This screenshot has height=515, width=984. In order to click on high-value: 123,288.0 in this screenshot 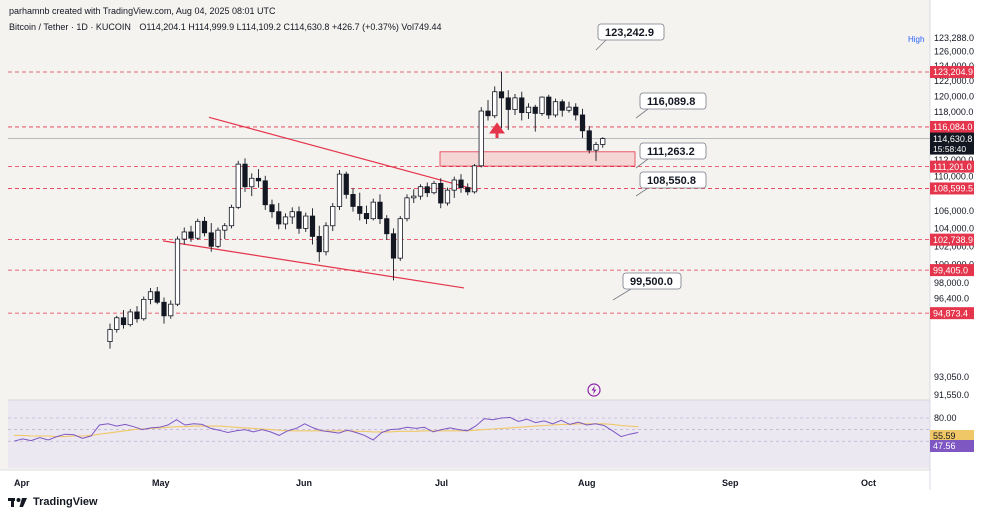, I will do `click(954, 38)`.